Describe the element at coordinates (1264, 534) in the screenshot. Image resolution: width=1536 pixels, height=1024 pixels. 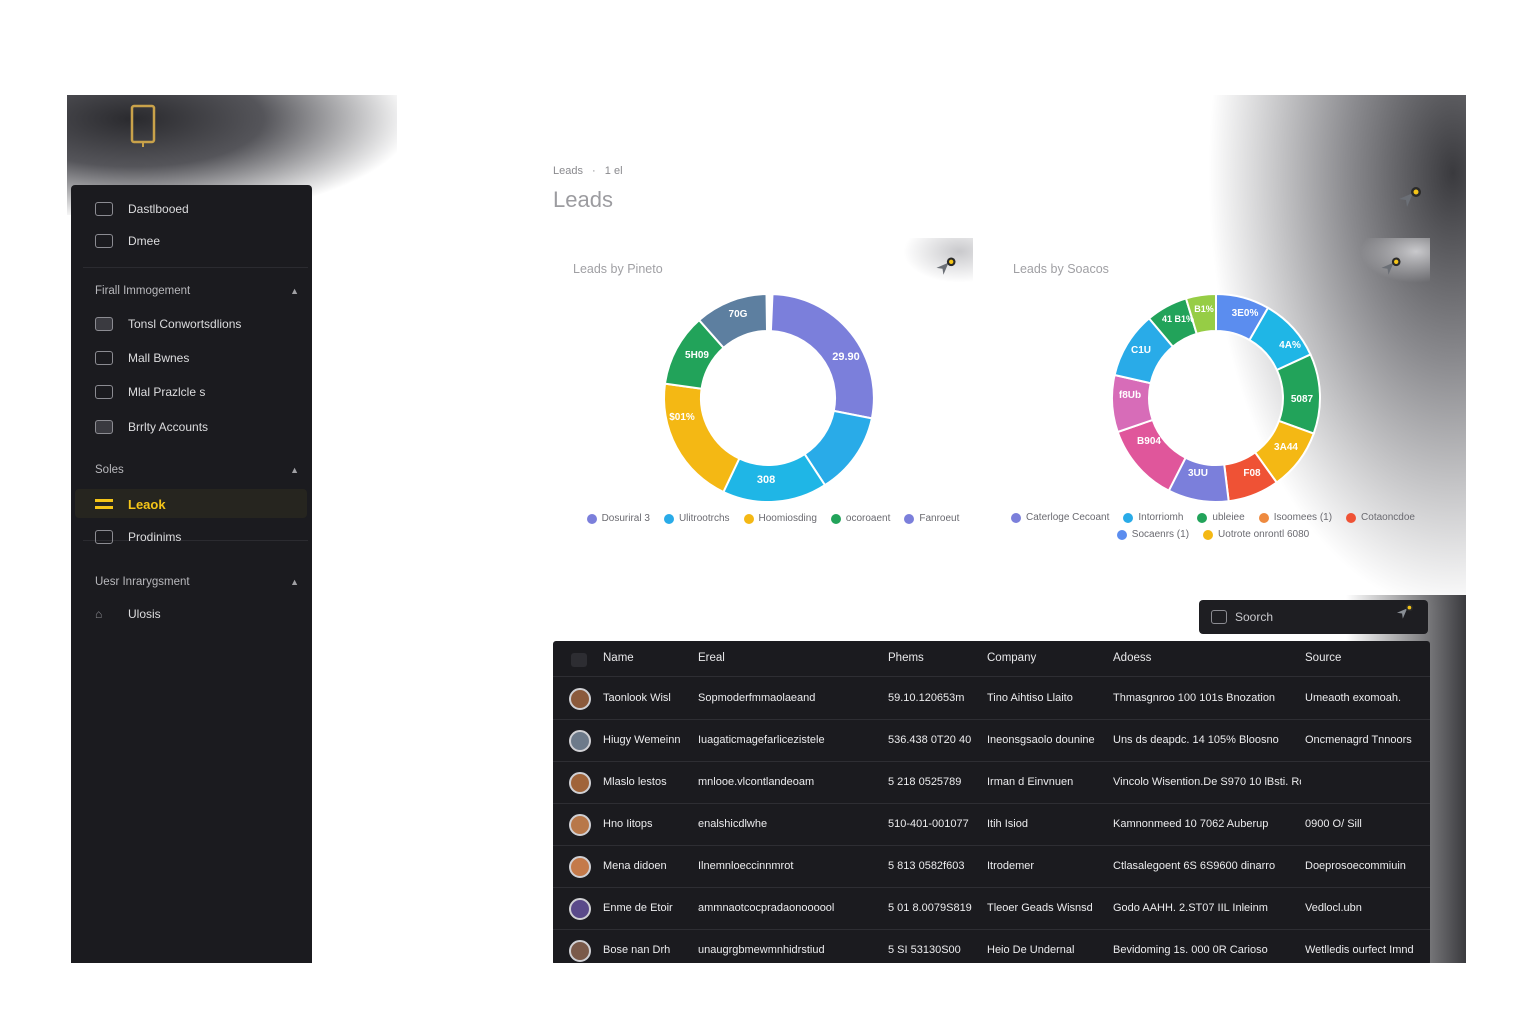
I see `legend-label: Uotrote onrontl 6080` at that location.